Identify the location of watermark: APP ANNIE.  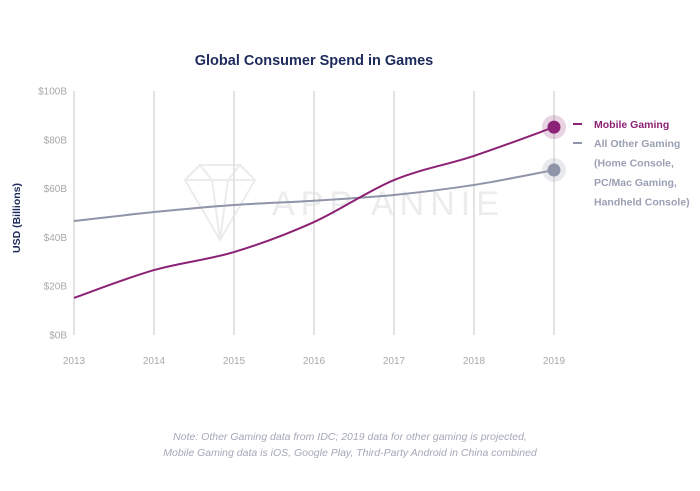
(344, 203).